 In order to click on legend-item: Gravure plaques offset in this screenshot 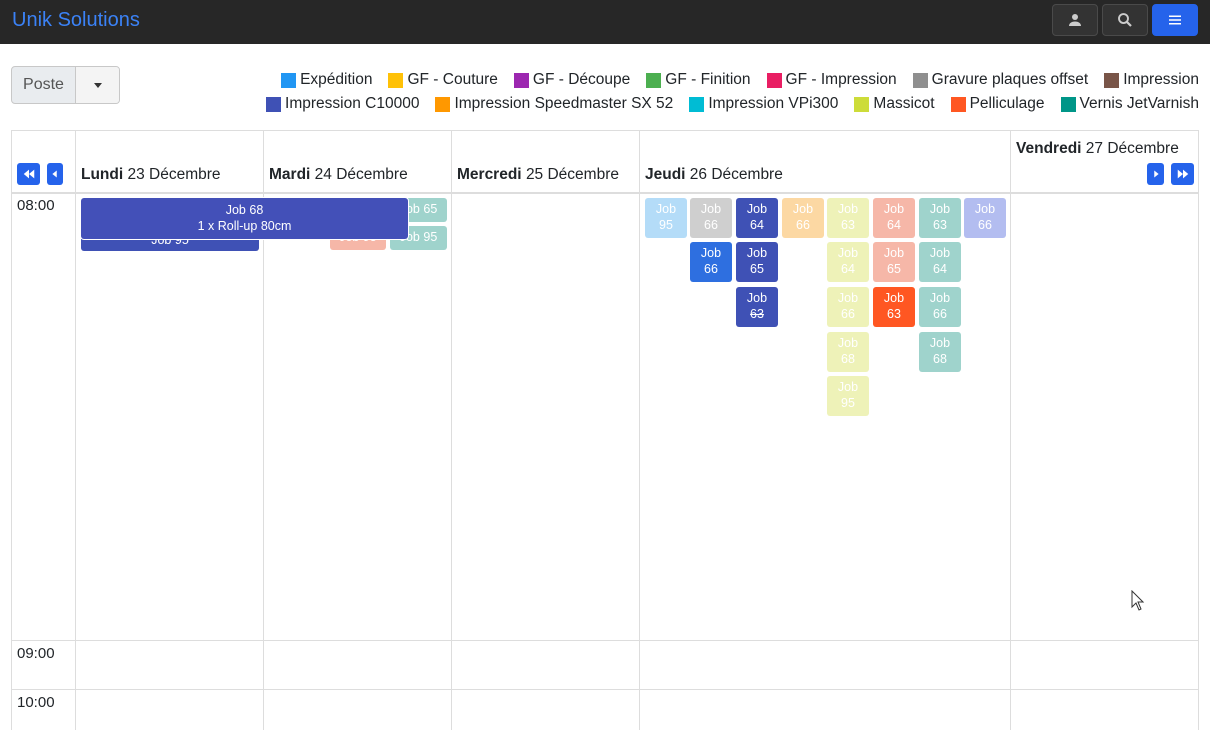, I will do `click(1000, 80)`.